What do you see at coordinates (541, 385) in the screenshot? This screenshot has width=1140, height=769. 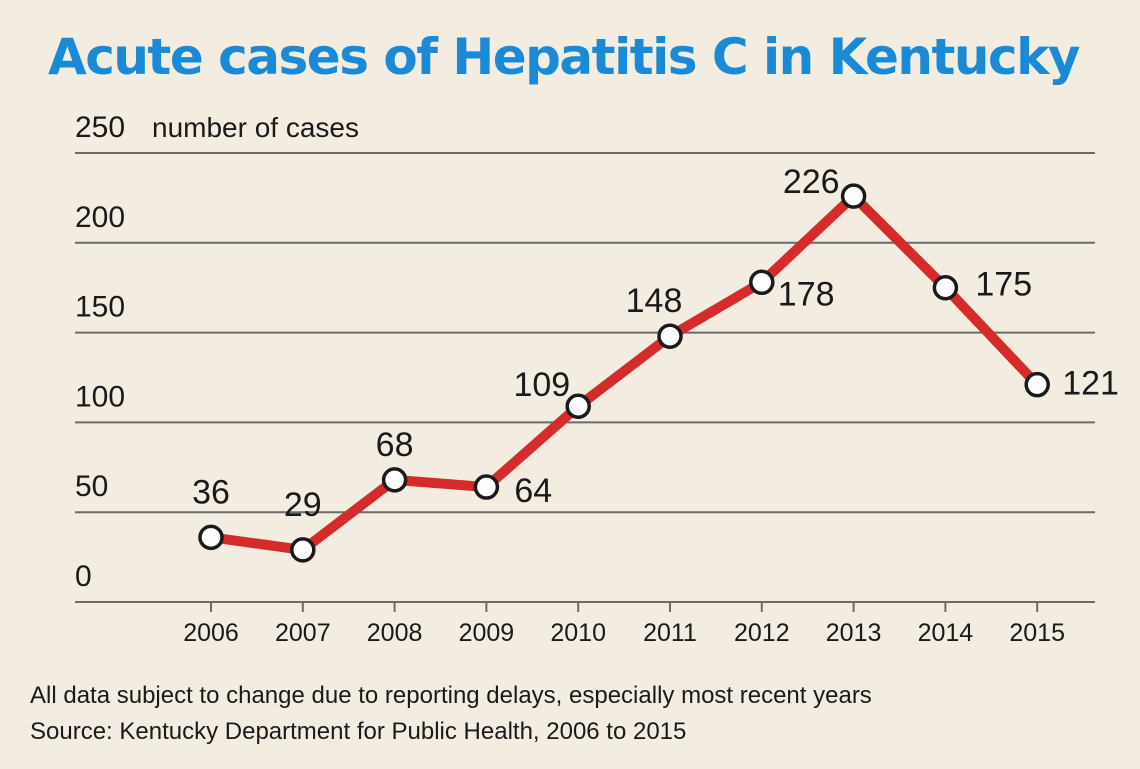 I see `data-label: 109` at bounding box center [541, 385].